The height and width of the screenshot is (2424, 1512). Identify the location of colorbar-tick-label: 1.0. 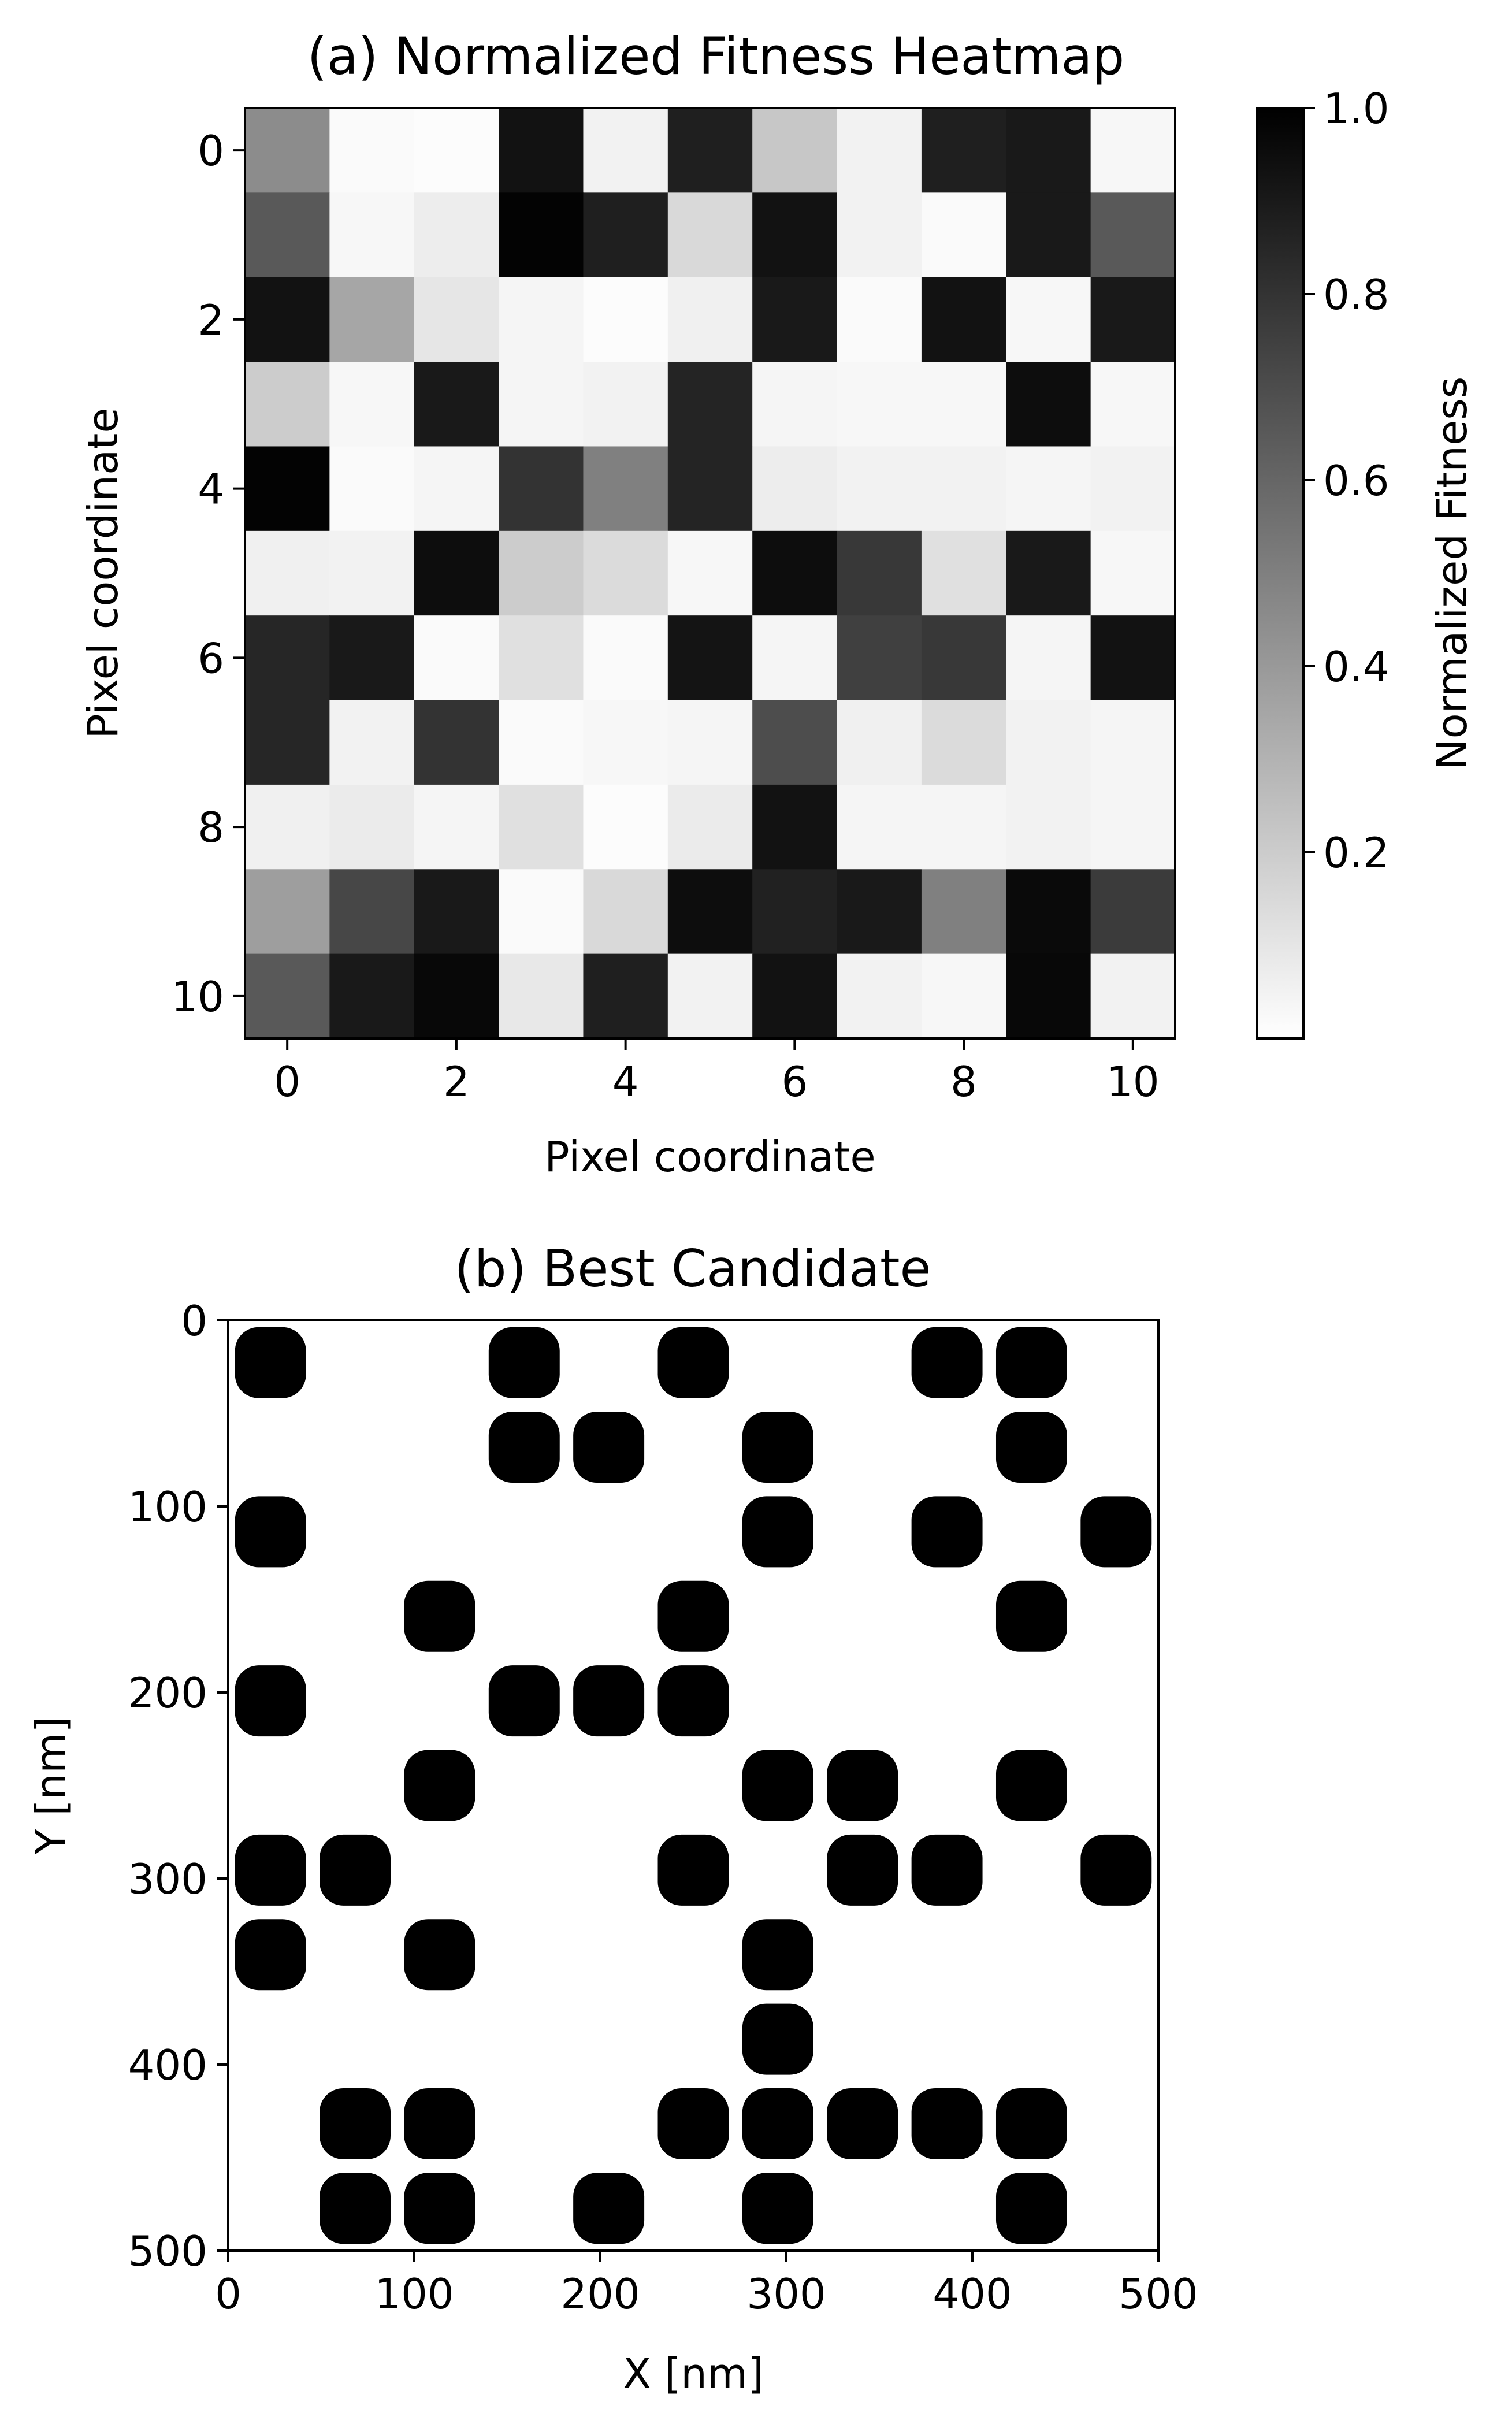
(1356, 108).